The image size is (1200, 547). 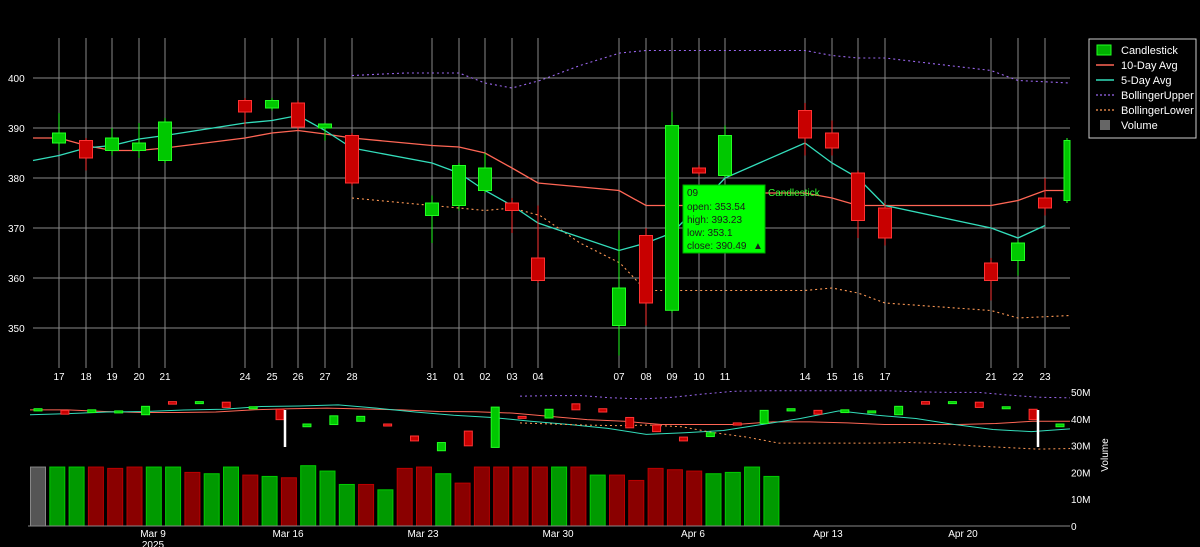 What do you see at coordinates (16, 329) in the screenshot?
I see `y-tick-label: 350` at bounding box center [16, 329].